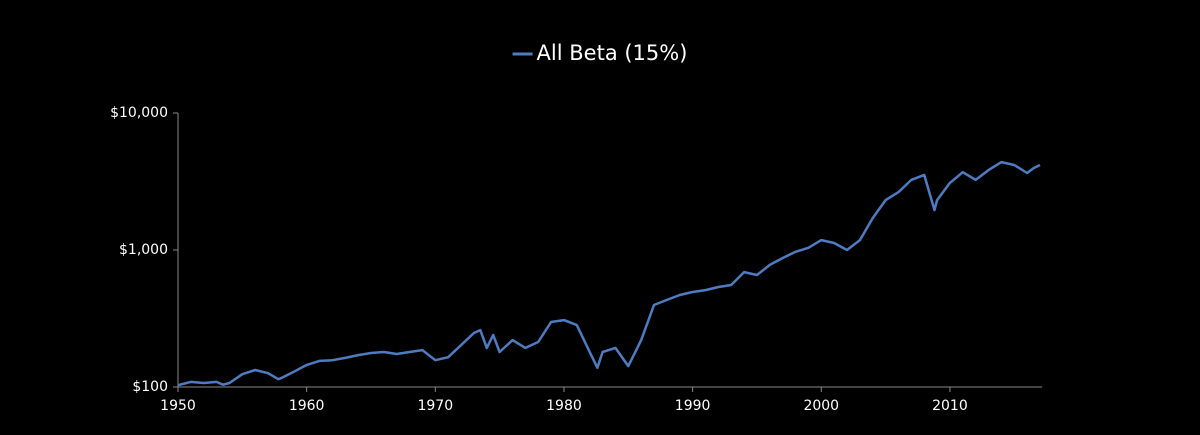  I want to click on y-tick-label: $10,000, so click(139, 113).